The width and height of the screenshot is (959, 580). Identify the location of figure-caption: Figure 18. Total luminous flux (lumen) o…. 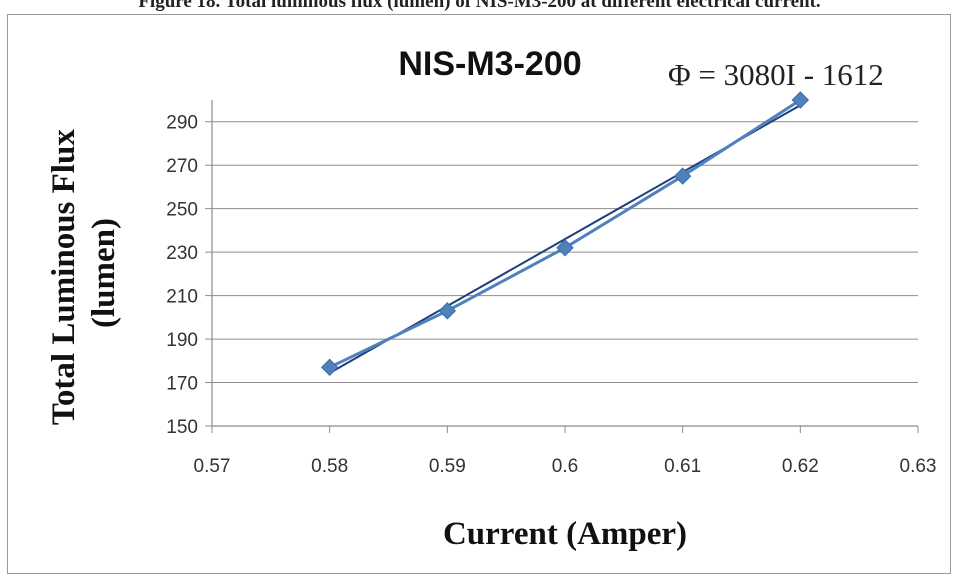
(479, 6).